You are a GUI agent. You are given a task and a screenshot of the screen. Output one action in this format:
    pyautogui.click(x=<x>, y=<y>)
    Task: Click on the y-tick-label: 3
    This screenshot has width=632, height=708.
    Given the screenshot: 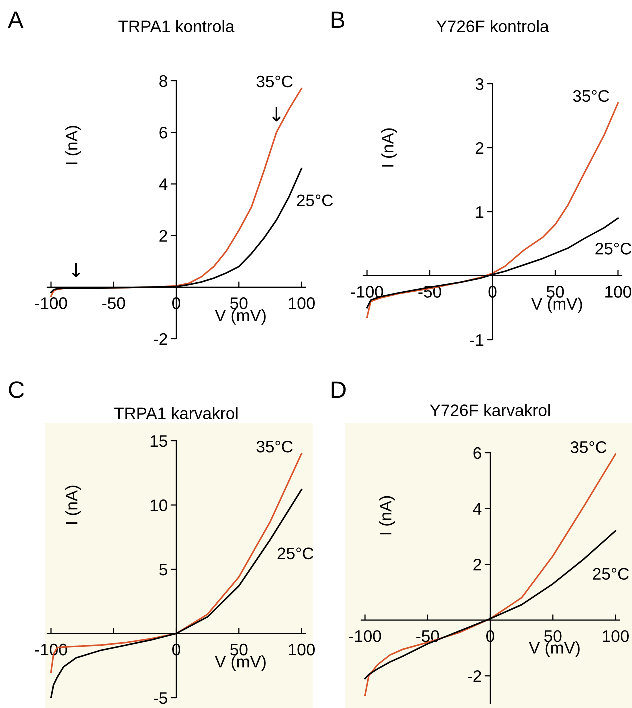 What is the action you would take?
    pyautogui.click(x=480, y=84)
    